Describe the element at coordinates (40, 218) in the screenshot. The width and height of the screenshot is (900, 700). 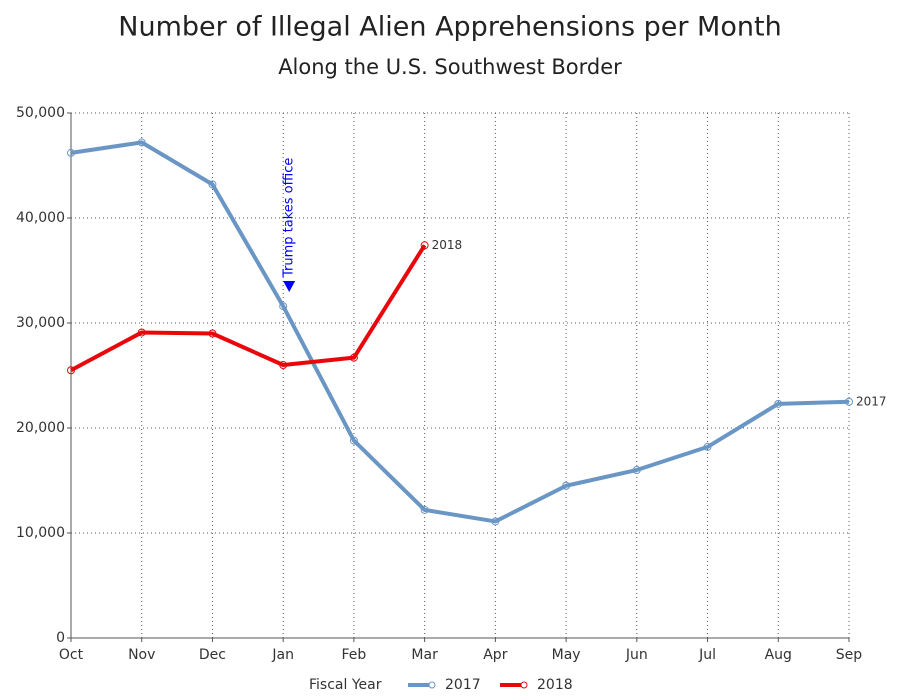
I see `y-tick-label: 40,000` at that location.